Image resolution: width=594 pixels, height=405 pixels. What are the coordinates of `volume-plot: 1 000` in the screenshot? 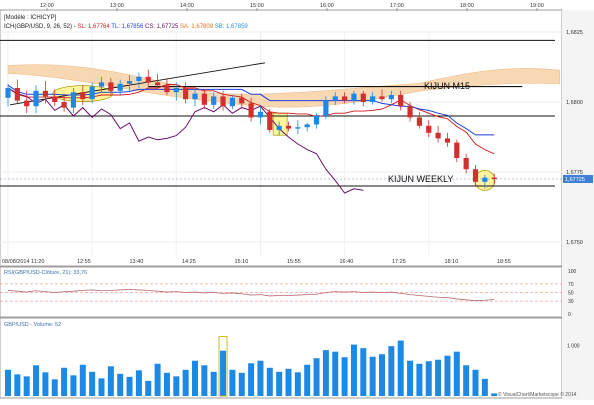 It's located at (292, 366).